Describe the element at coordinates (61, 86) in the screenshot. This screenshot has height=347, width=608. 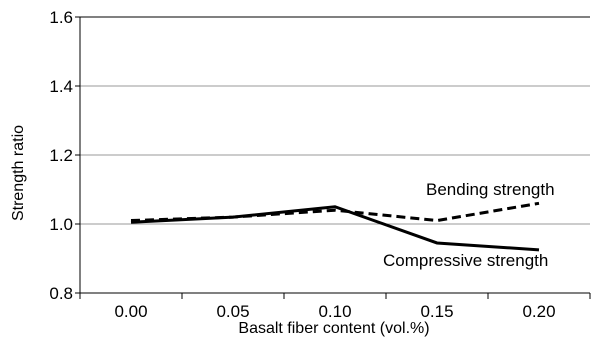
I see `y-tick-label: 1.4` at that location.